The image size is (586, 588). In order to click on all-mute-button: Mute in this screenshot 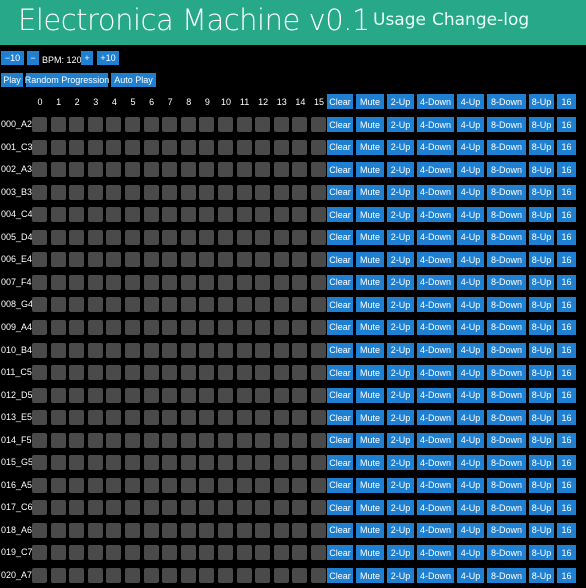, I will do `click(370, 101)`.